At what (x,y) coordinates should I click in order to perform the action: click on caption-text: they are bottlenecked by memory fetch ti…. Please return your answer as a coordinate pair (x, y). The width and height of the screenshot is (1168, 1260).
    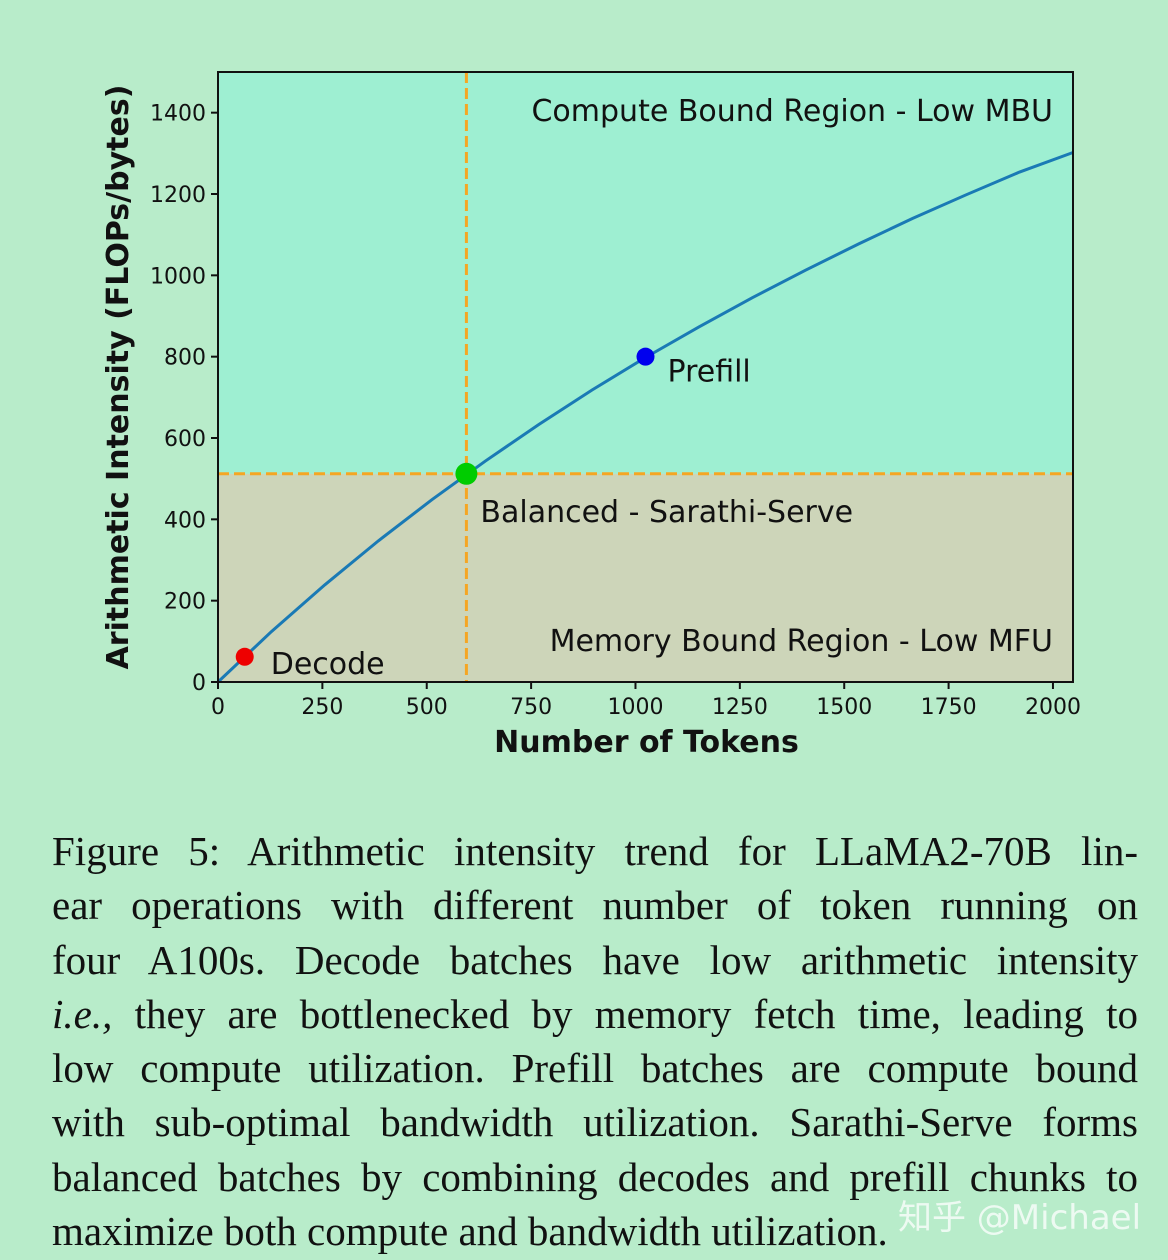
    Looking at the image, I should click on (636, 1013).